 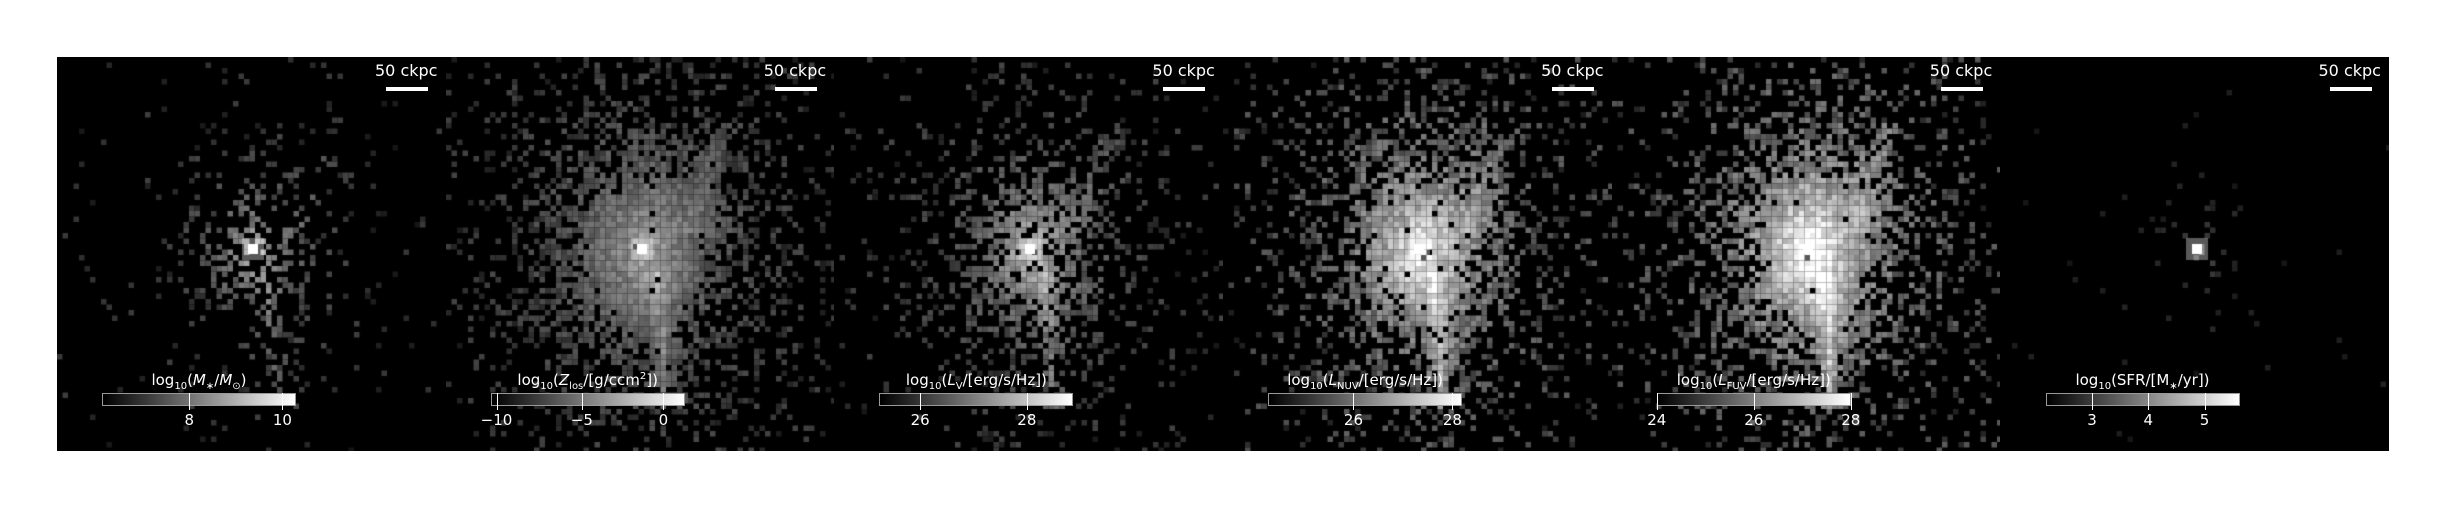 I want to click on colorbar-label: log10(LV/[erg/s/Hz]), so click(x=976, y=381).